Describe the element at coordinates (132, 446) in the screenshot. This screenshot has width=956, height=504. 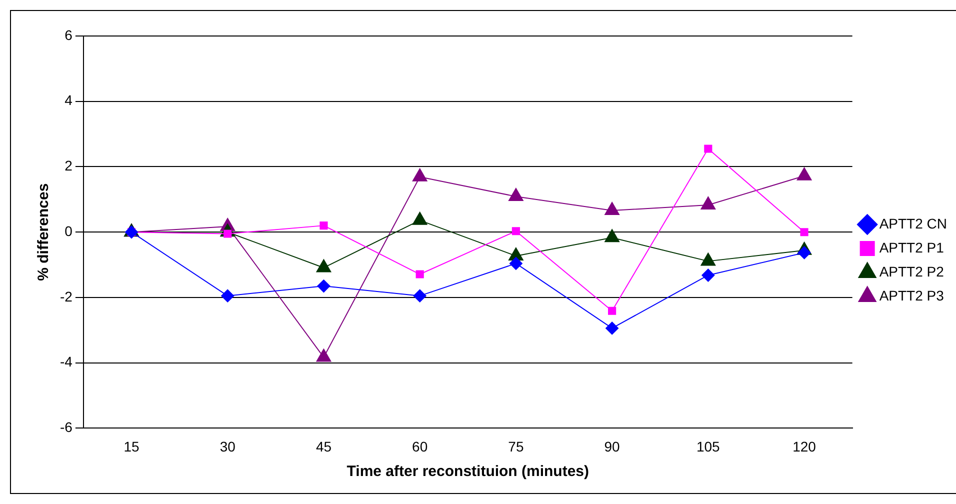
I see `x-tick-label: 15` at that location.